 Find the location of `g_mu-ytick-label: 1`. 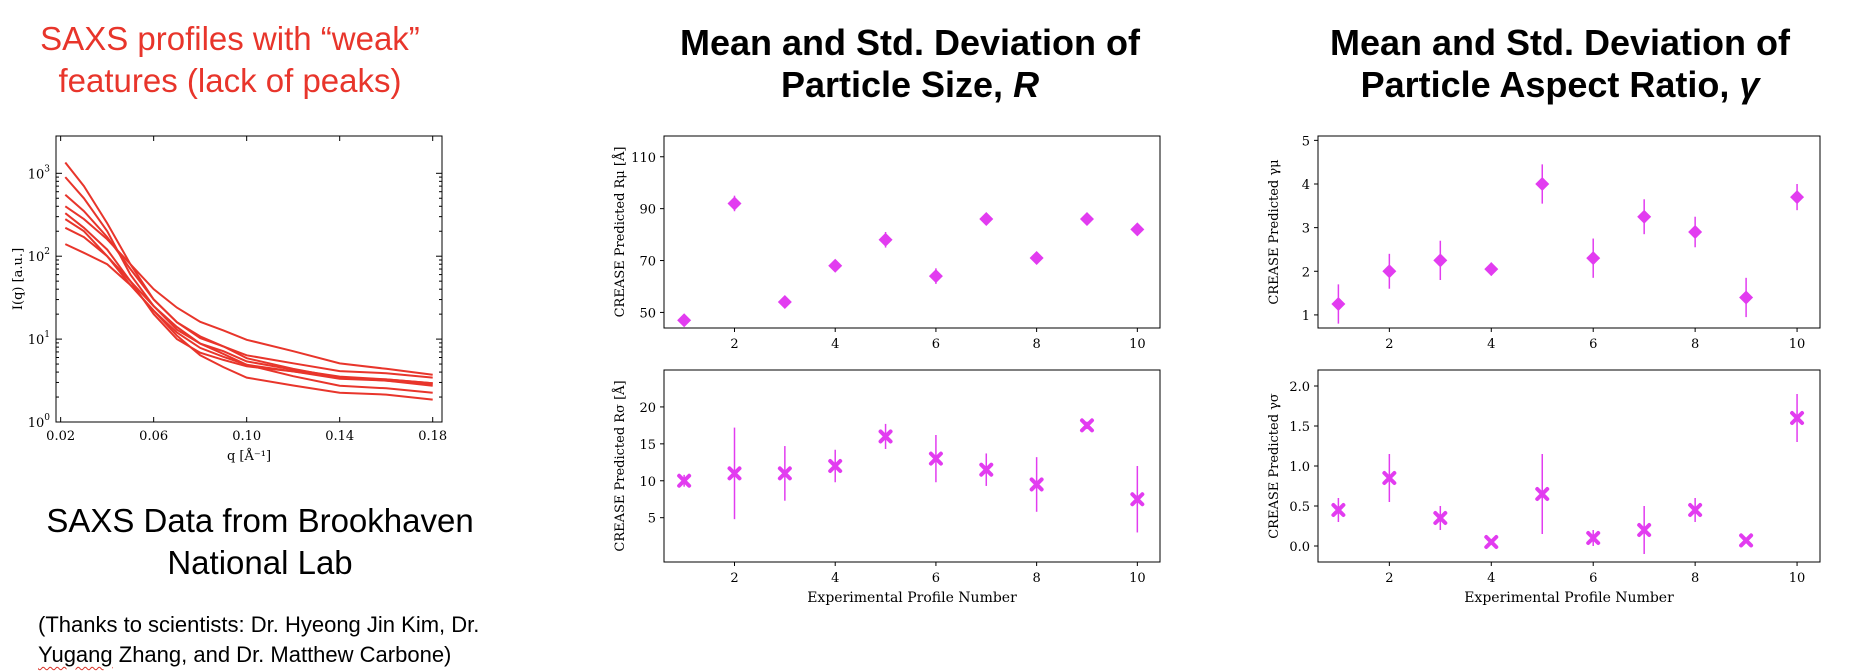

g_mu-ytick-label: 1 is located at coordinates (1306, 316).